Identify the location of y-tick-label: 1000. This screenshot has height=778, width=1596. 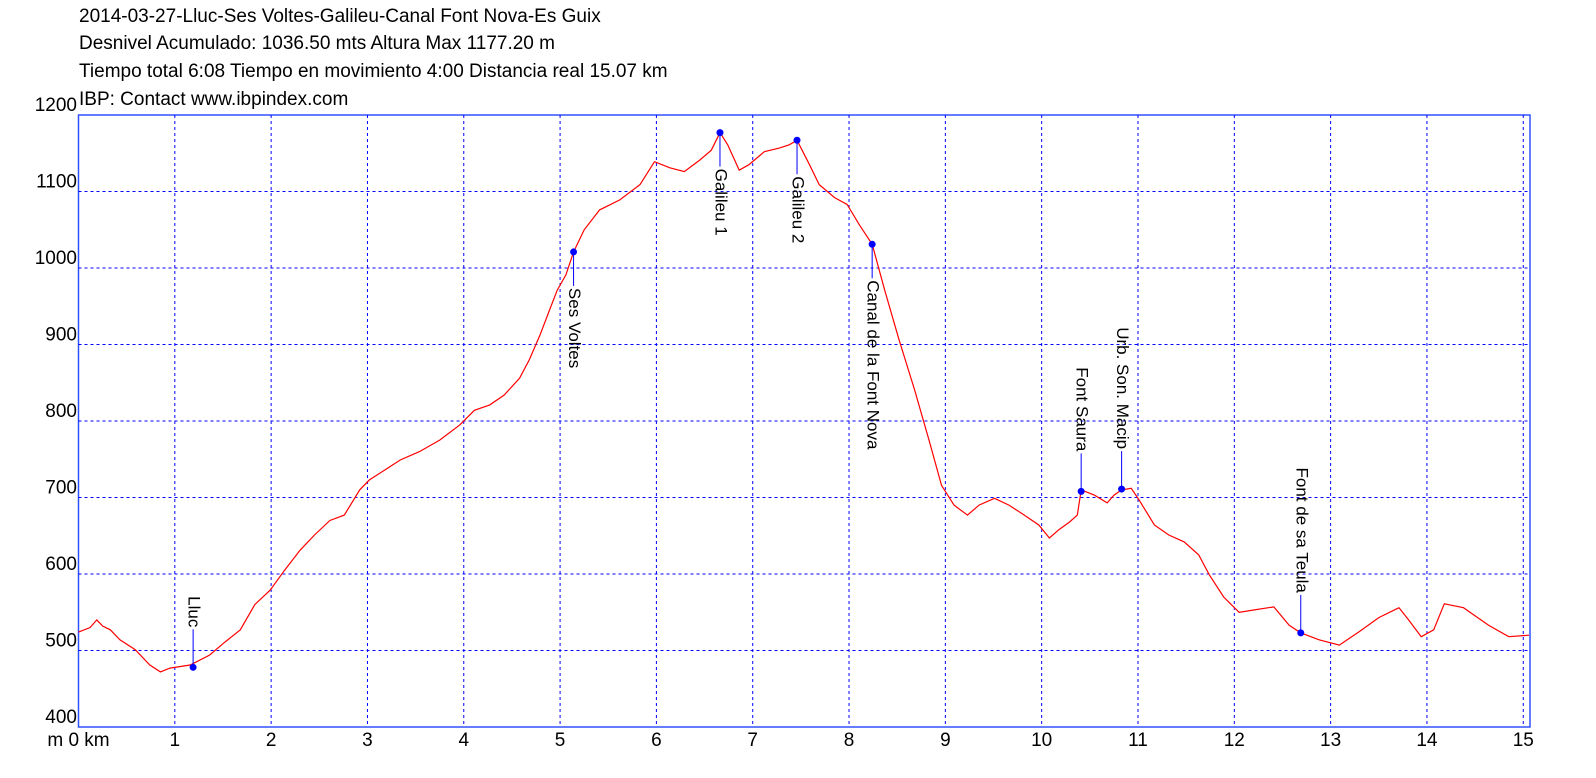
(56, 258).